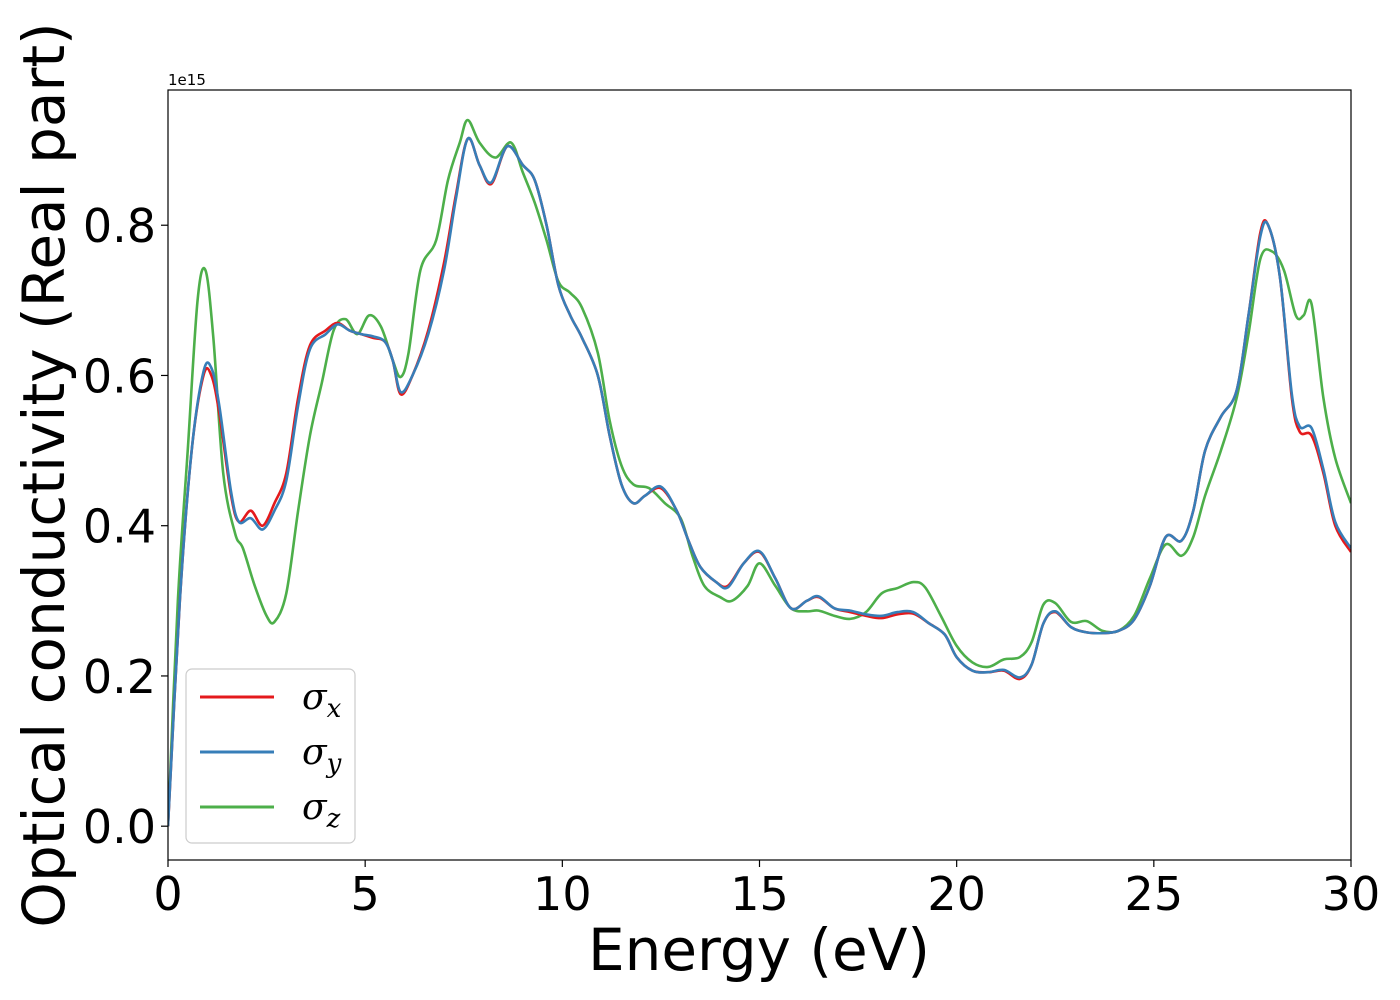 This screenshot has height=1000, width=1400. What do you see at coordinates (759, 894) in the screenshot?
I see `x-tick-label: 15` at bounding box center [759, 894].